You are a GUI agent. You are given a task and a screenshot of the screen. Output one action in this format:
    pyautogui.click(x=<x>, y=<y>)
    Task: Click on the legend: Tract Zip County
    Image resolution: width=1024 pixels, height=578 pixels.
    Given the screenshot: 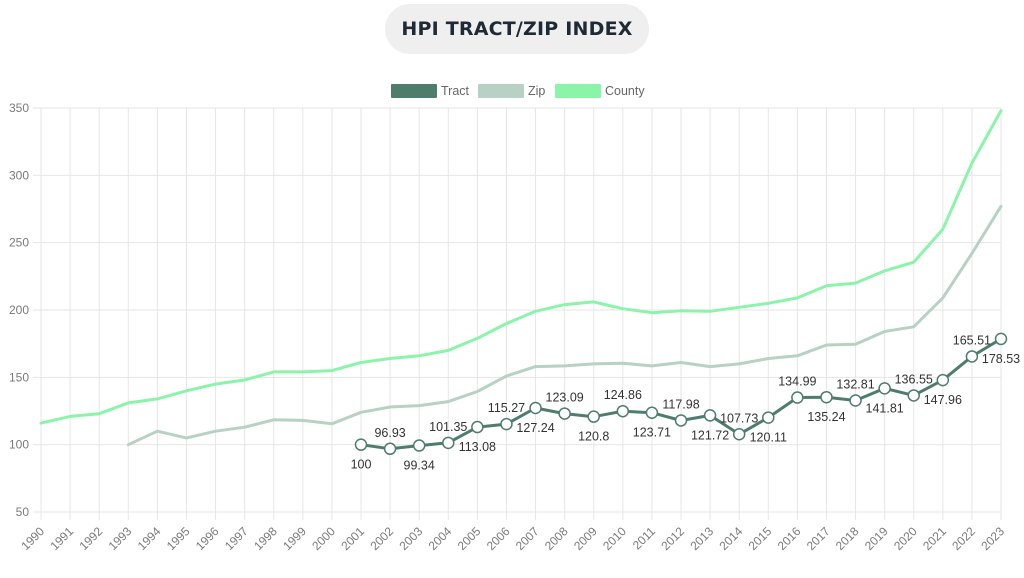 What is the action you would take?
    pyautogui.click(x=518, y=91)
    